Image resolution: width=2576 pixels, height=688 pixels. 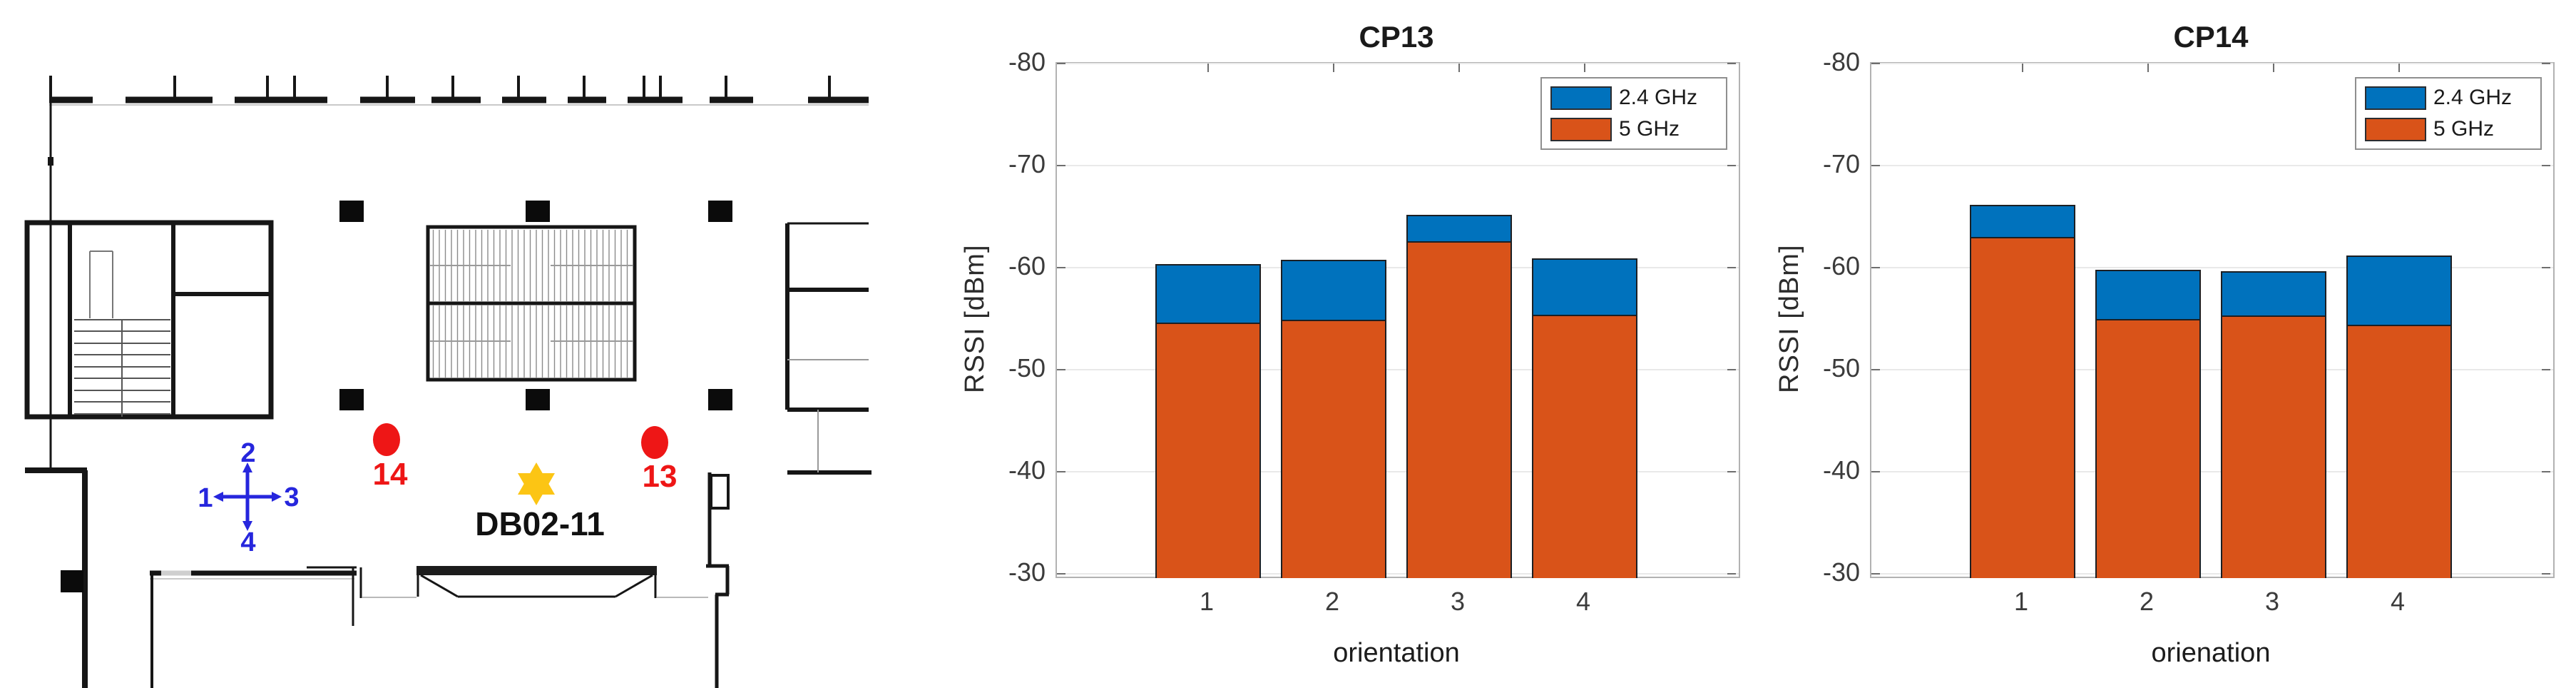 I want to click on legend-row: 5 GHz, so click(x=1634, y=129).